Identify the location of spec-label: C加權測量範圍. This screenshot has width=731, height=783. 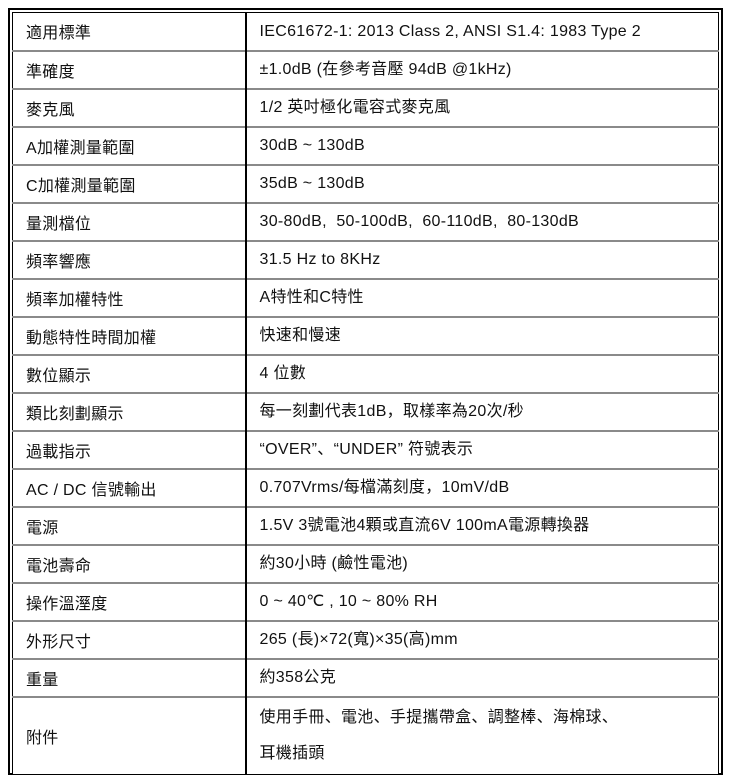
(129, 183).